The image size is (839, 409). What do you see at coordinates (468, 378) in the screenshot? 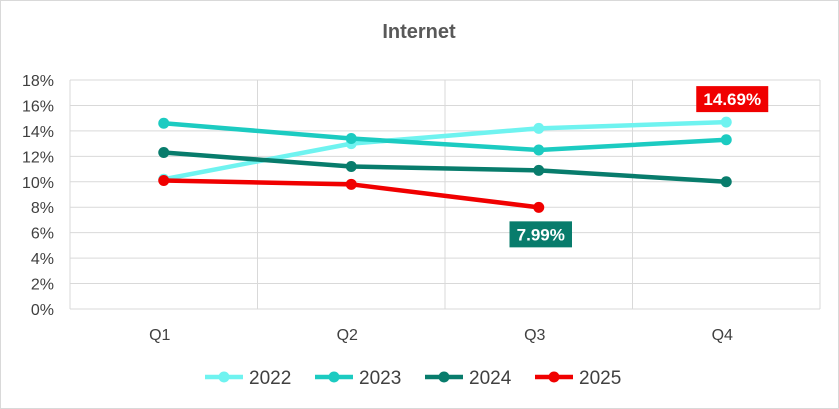
I see `legend-item-2024: 2024` at bounding box center [468, 378].